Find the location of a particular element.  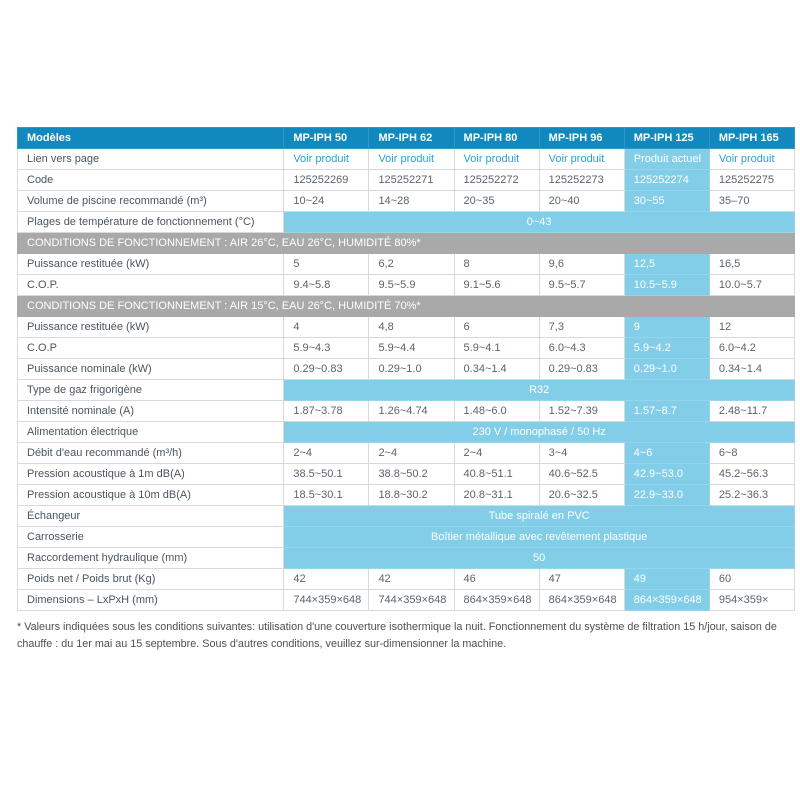

cell-mp-iph-62: 18.8~30.2 is located at coordinates (411, 495).